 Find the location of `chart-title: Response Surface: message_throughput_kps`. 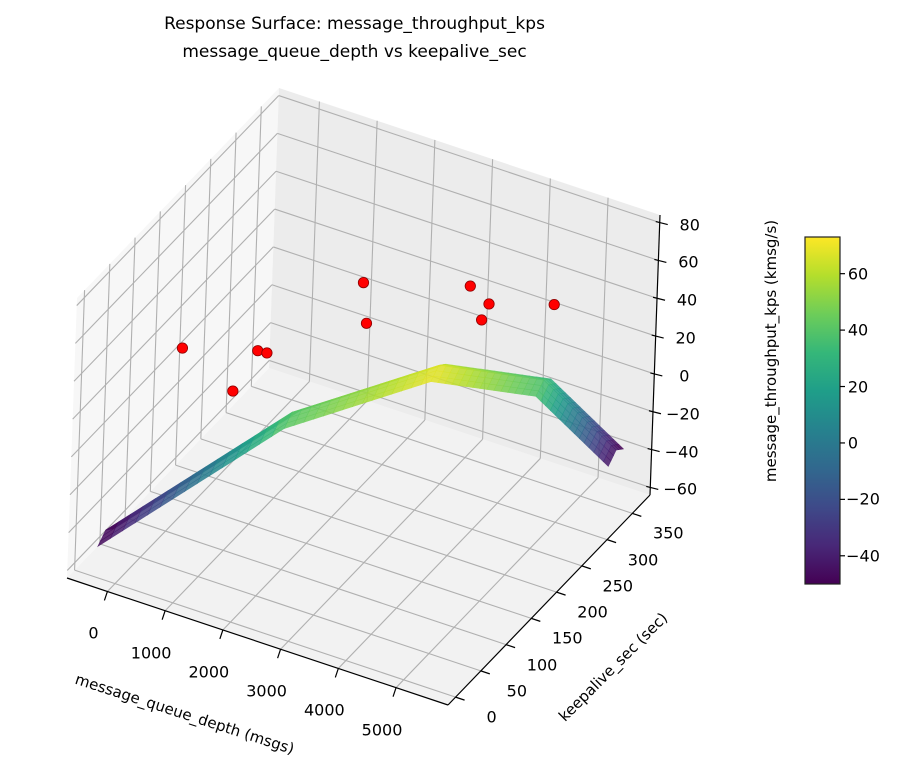

chart-title: Response Surface: message_throughput_kps is located at coordinates (354, 24).